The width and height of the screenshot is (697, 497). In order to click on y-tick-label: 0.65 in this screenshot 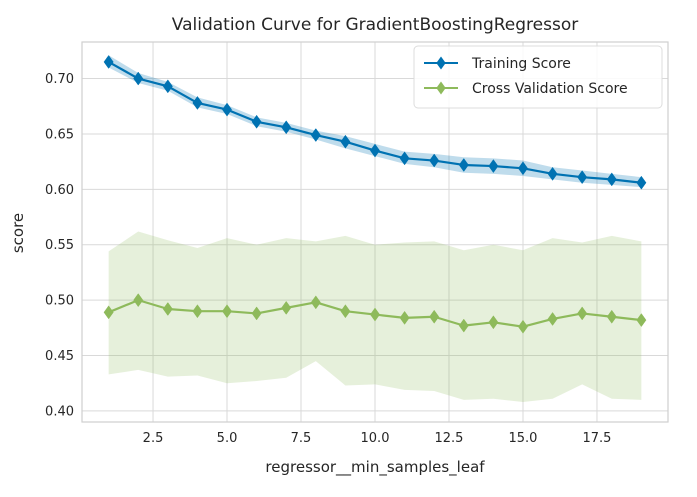, I will do `click(59, 134)`.